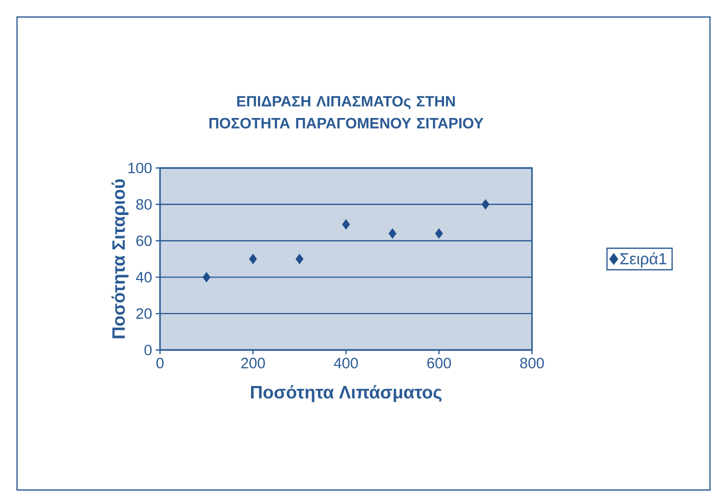 The image size is (714, 494). What do you see at coordinates (144, 313) in the screenshot?
I see `y-tick-label: 20` at bounding box center [144, 313].